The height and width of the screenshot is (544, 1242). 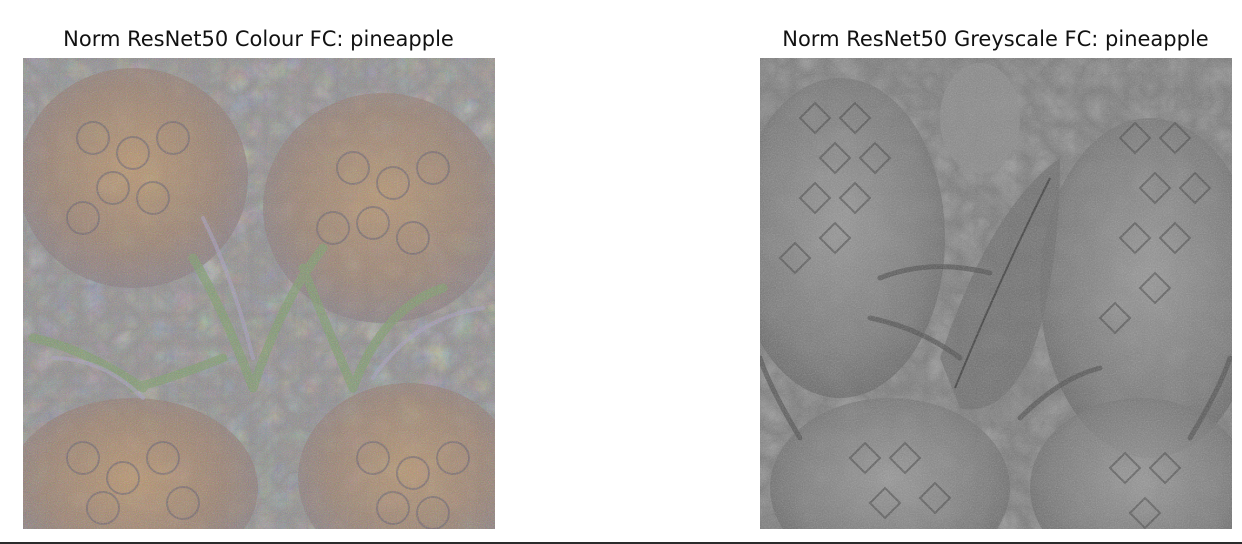 What do you see at coordinates (995, 39) in the screenshot?
I see `greyscale-panel-title: Norm ResNet50 Greyscale FC: pineapple` at bounding box center [995, 39].